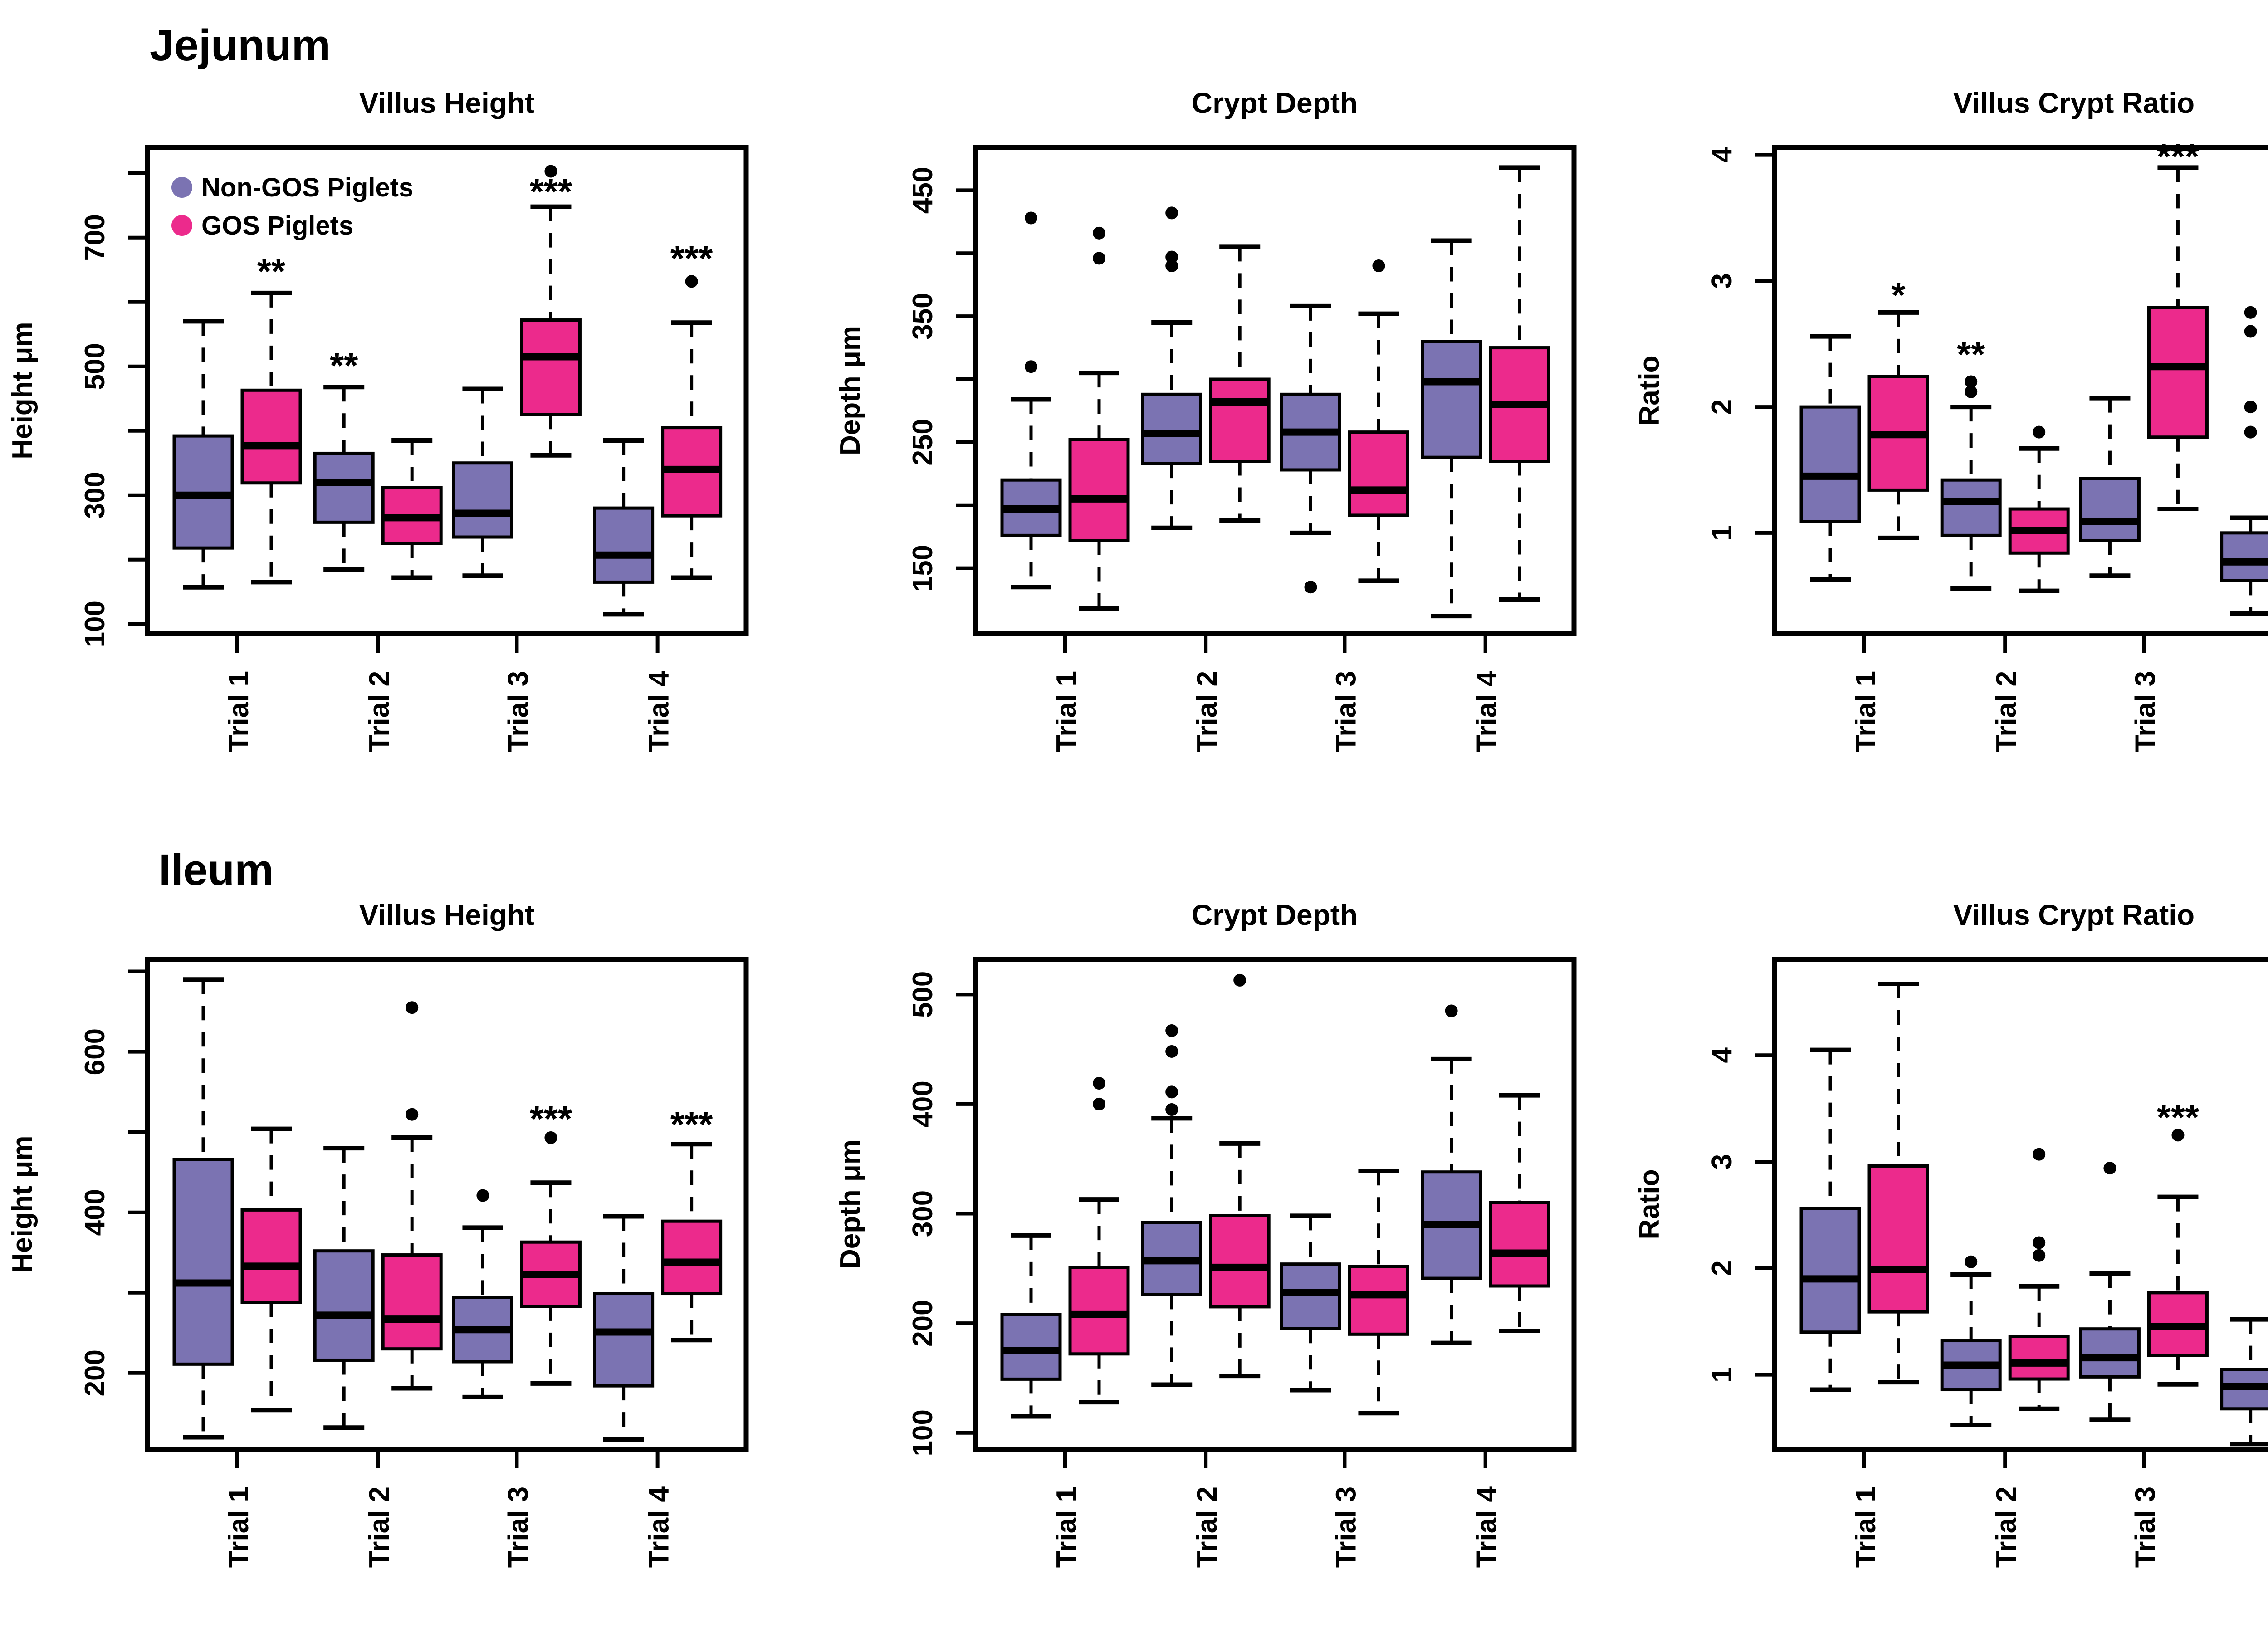 The image size is (2268, 1633). Describe the element at coordinates (182, 225) in the screenshot. I see `gos-dot-icon` at that location.